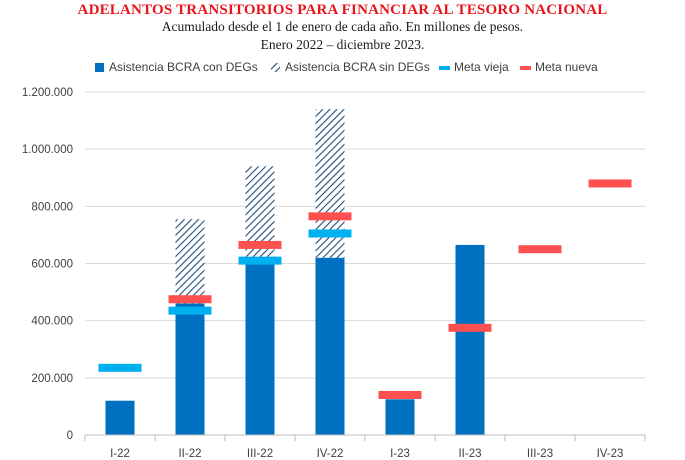 This screenshot has width=685, height=460. What do you see at coordinates (99, 67) in the screenshot?
I see `legend-swatch-con-degs` at bounding box center [99, 67].